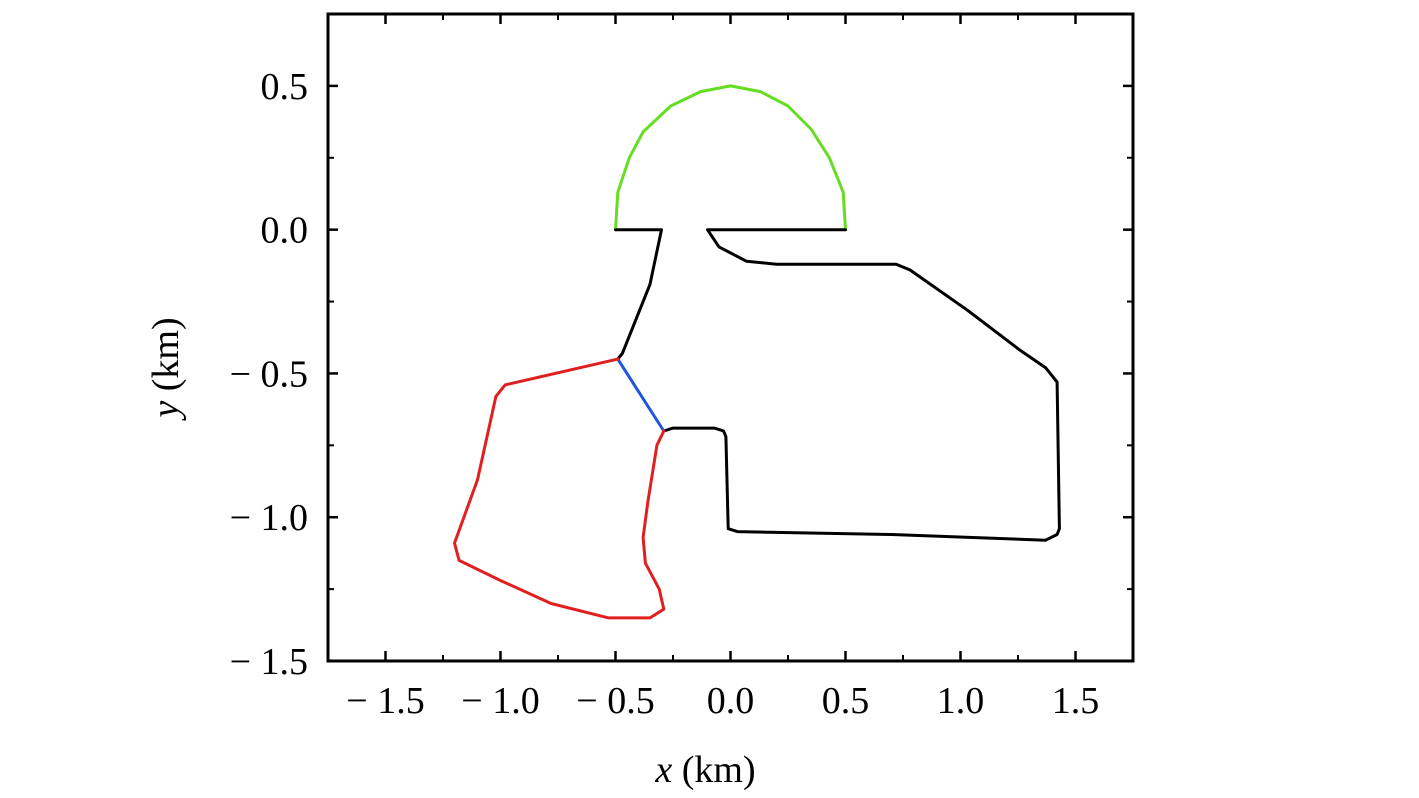 The width and height of the screenshot is (1419, 798). What do you see at coordinates (731, 701) in the screenshot?
I see `x-tick-label: 0.0` at bounding box center [731, 701].